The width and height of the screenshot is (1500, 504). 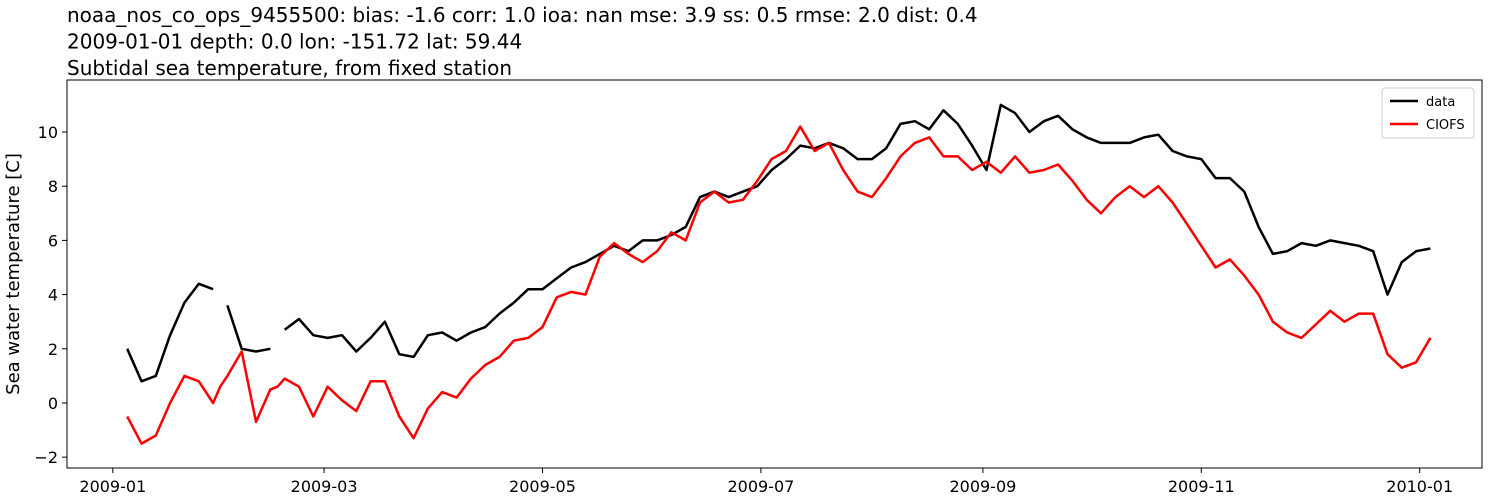 I want to click on x-tick-label: 2009-01, so click(x=112, y=486).